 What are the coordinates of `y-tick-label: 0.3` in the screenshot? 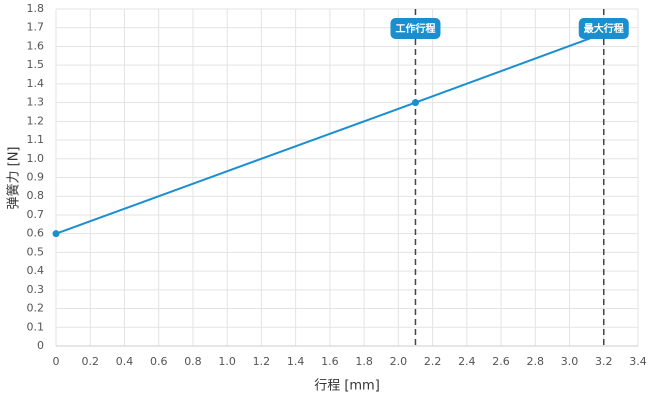 It's located at (36, 289).